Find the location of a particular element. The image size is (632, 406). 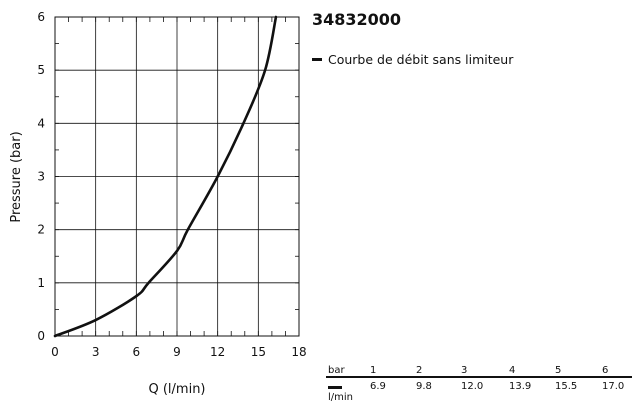

x-tick-label: 9 is located at coordinates (177, 352).